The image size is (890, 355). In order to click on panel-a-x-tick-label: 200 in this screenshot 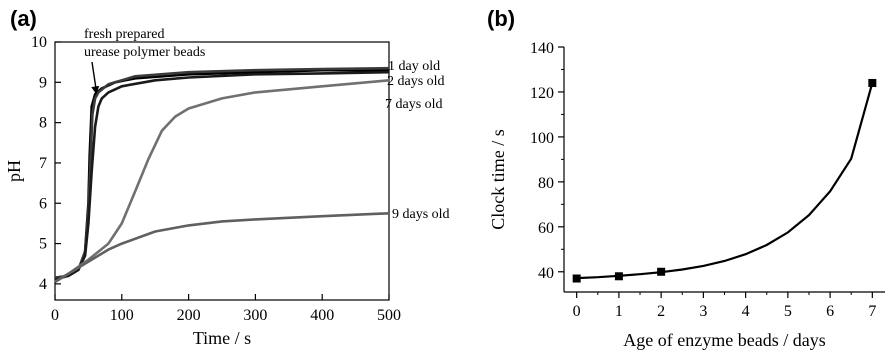, I will do `click(189, 315)`.